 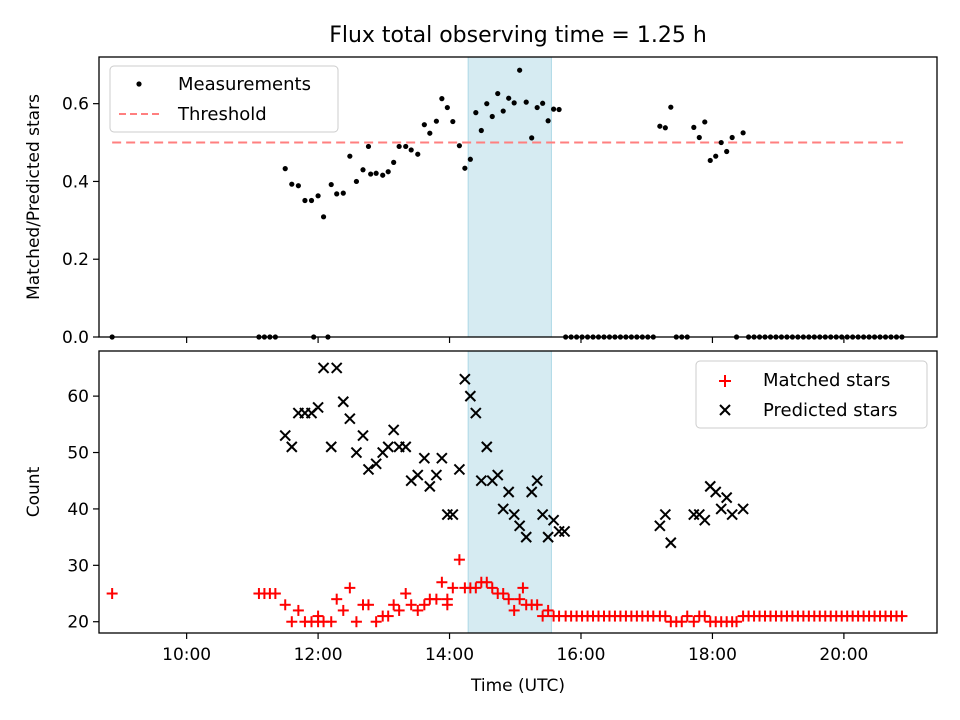 I want to click on top-legend-box, so click(x=224, y=99).